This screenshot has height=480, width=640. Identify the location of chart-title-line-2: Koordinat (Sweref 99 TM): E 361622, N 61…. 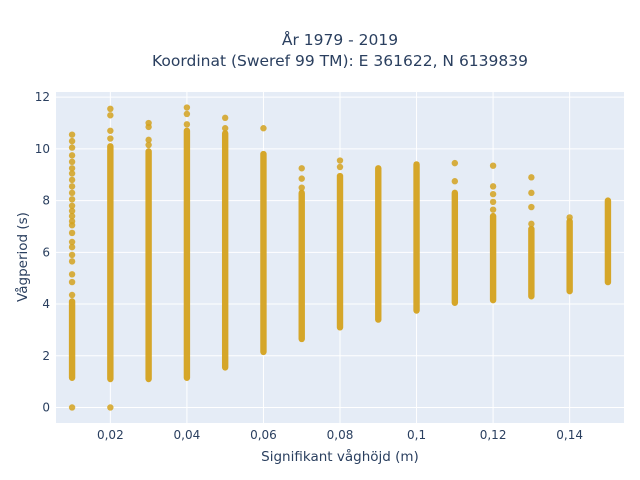
(340, 61).